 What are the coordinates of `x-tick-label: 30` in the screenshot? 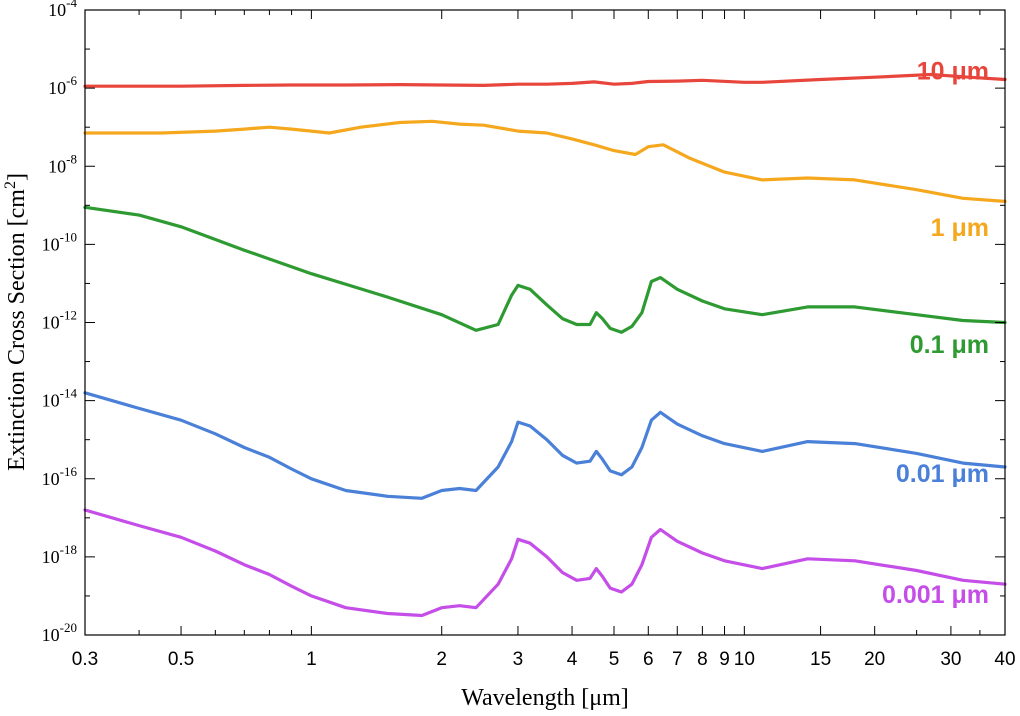 It's located at (950, 659).